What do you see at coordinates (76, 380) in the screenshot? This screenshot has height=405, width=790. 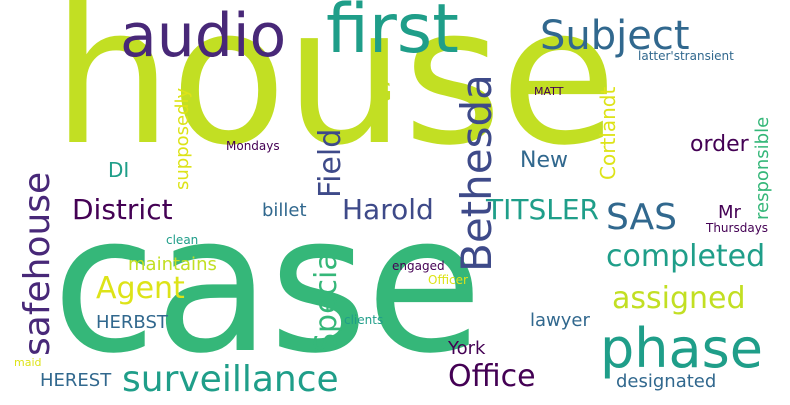 I see `word-herest: HEREST` at bounding box center [76, 380].